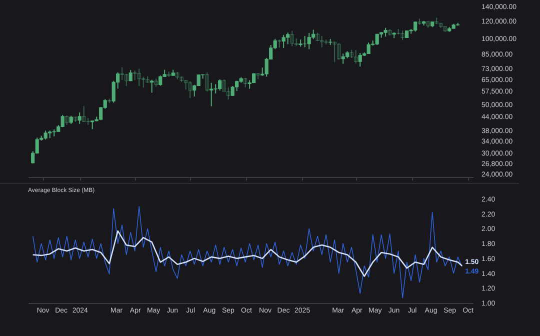  I want to click on line-series, so click(247, 253).